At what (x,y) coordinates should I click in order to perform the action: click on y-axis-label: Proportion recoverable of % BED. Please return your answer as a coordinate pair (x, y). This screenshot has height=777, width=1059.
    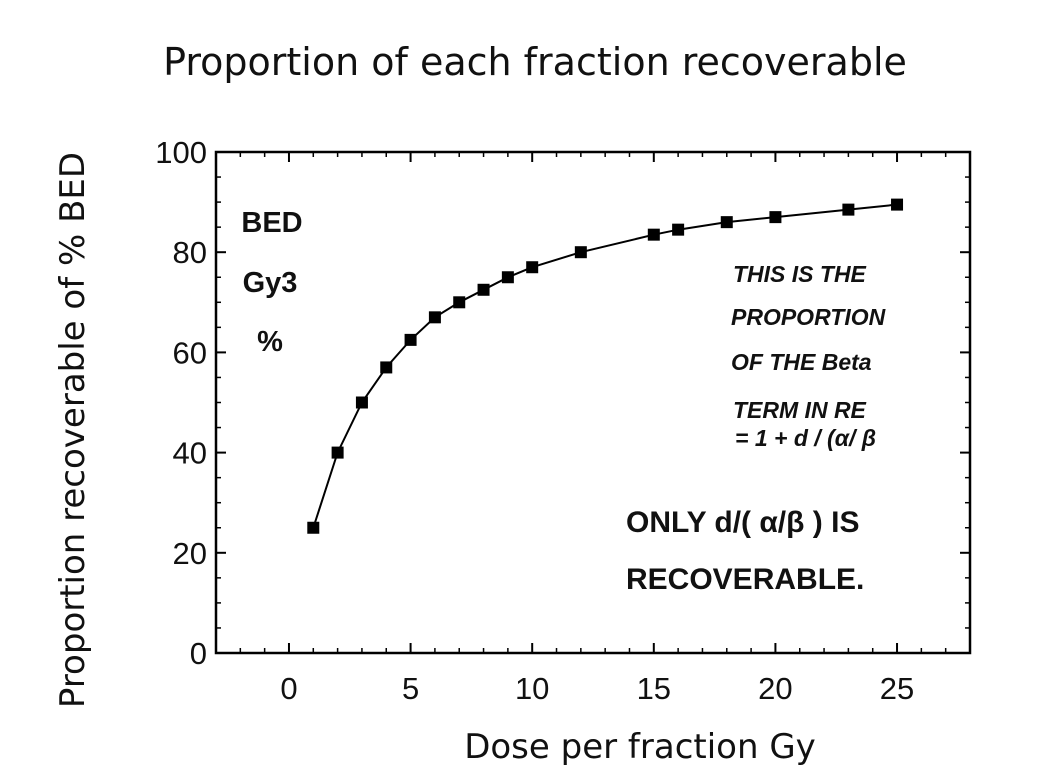
    Looking at the image, I should click on (73, 430).